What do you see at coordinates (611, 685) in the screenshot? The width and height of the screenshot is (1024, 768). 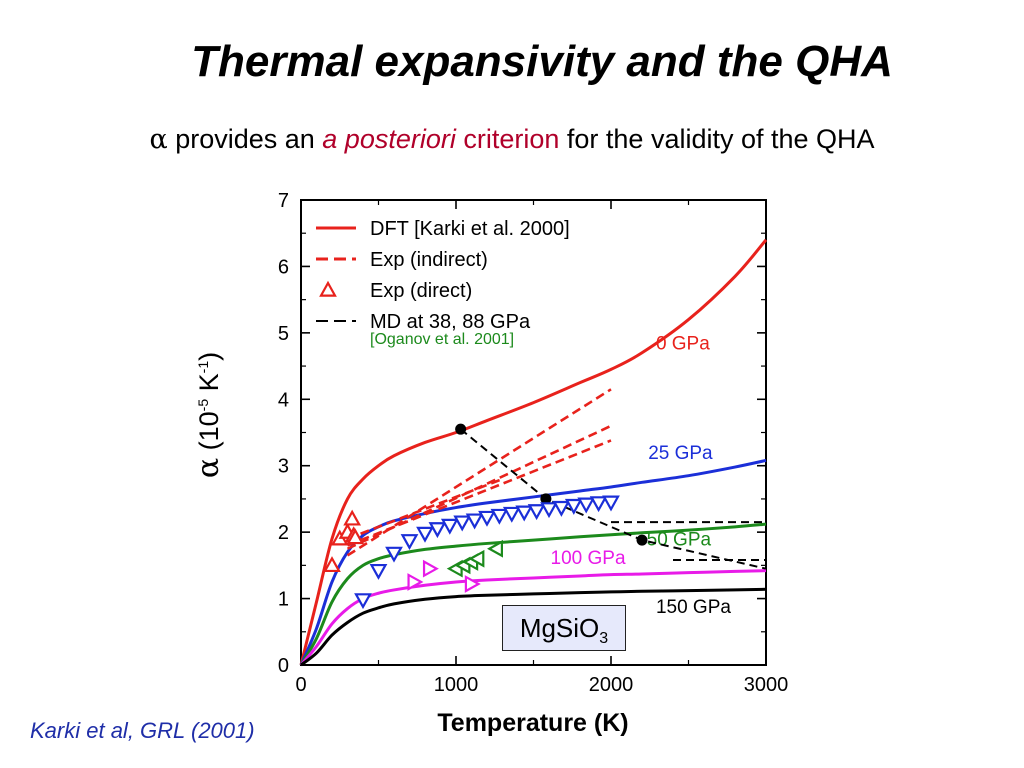 I see `x-tick-label: 2000` at bounding box center [611, 685].